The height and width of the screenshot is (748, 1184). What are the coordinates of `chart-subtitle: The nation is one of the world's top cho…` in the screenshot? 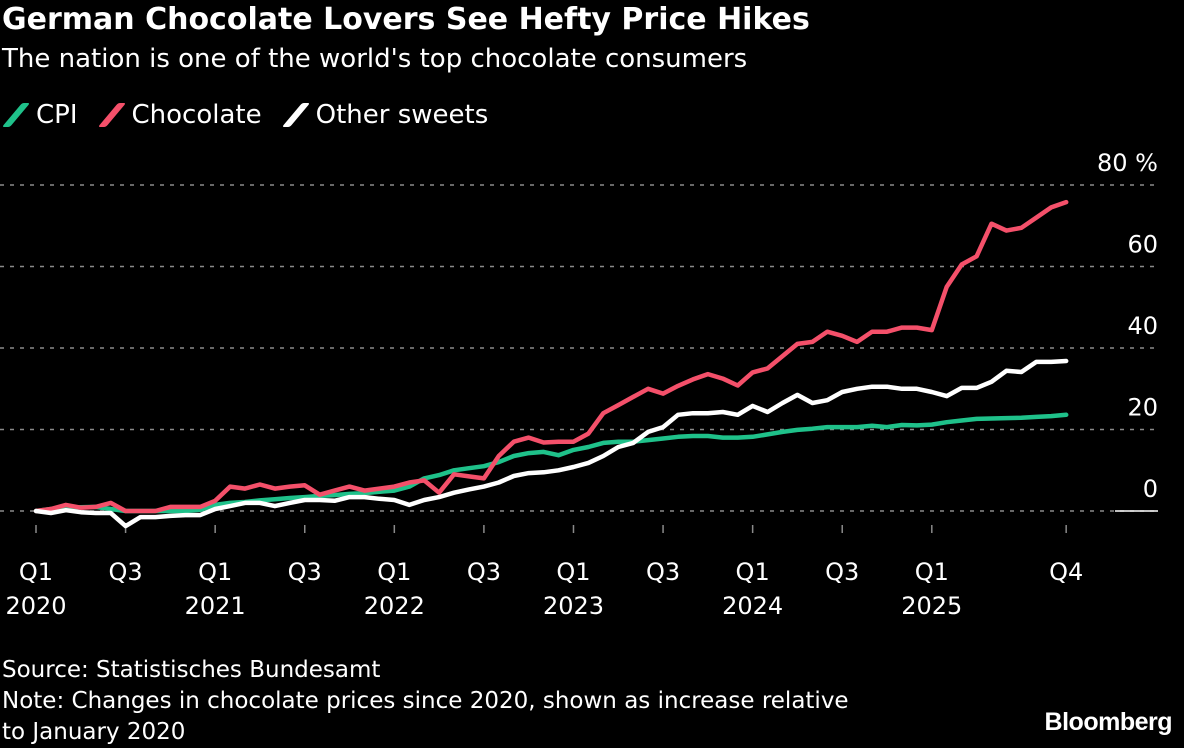 It's located at (375, 59).